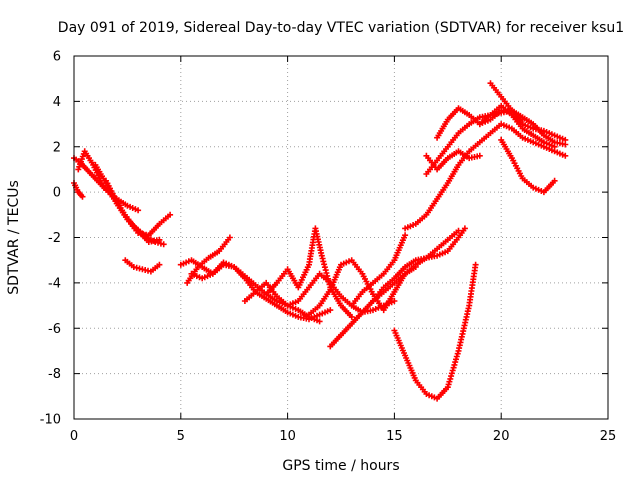  Describe the element at coordinates (54, 329) in the screenshot. I see `y-tick-label: -6` at that location.